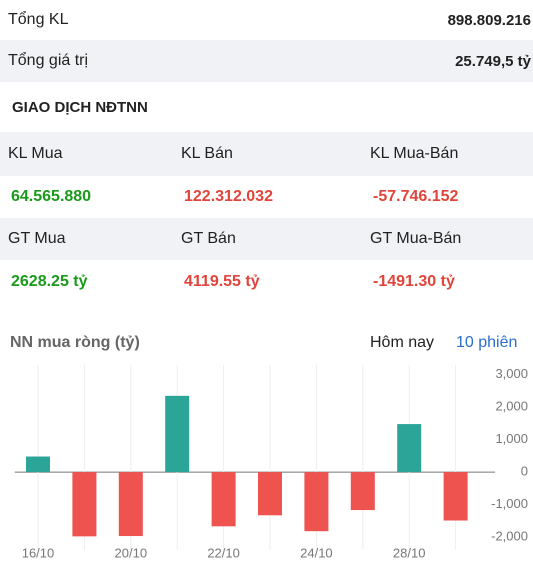 This screenshot has height=563, width=533. What do you see at coordinates (402, 342) in the screenshot?
I see `tab: Hôm nay` at bounding box center [402, 342].